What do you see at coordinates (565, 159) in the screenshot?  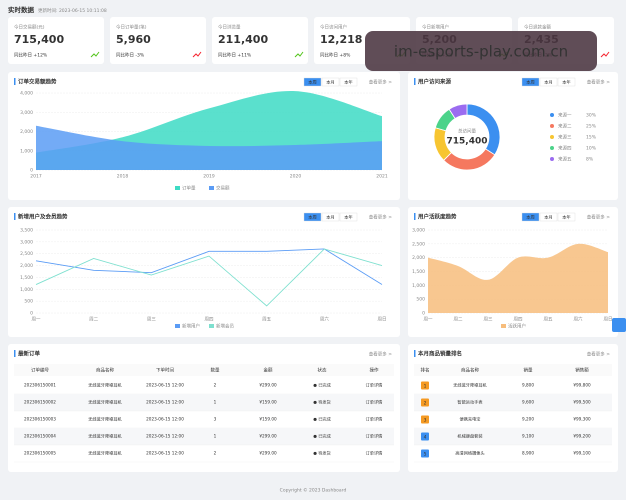 I see `legend-label: 来源五` at bounding box center [565, 159].